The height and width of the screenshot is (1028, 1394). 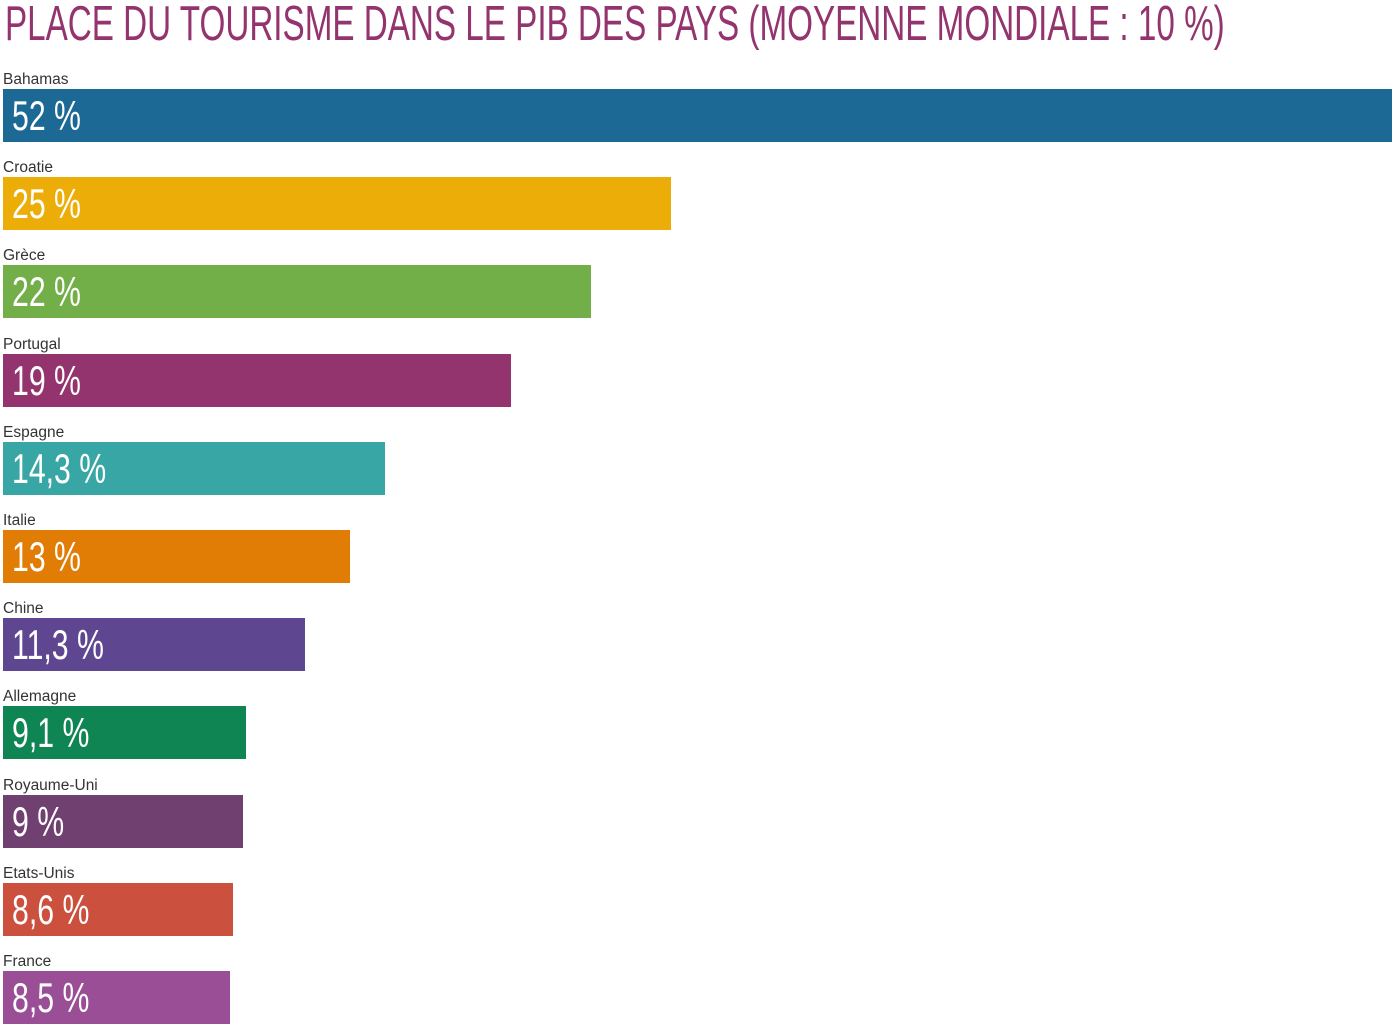 What do you see at coordinates (36, 79) in the screenshot?
I see `category-label-bahamas: Bahamas` at bounding box center [36, 79].